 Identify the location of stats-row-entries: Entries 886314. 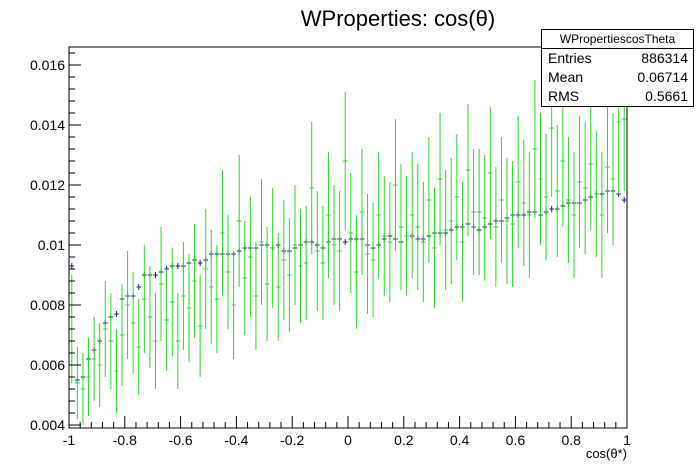
(617, 58).